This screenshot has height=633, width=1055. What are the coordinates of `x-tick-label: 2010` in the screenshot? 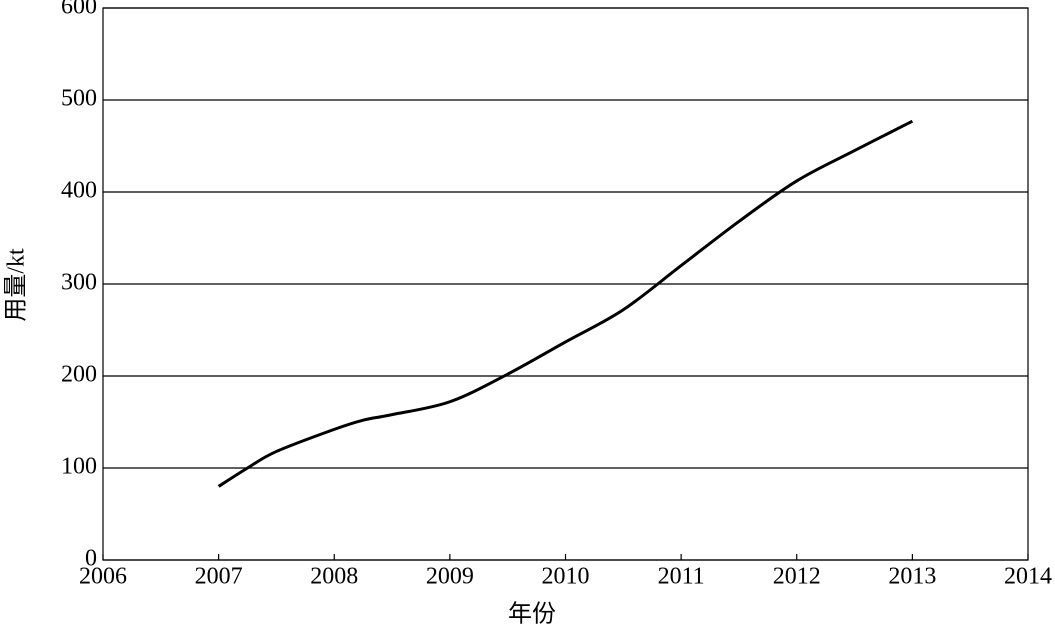 It's located at (566, 577).